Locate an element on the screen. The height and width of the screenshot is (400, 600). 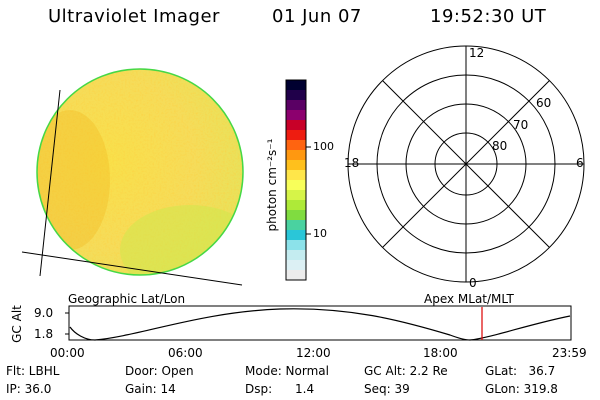
intensity-colorbar is located at coordinates (296, 180).